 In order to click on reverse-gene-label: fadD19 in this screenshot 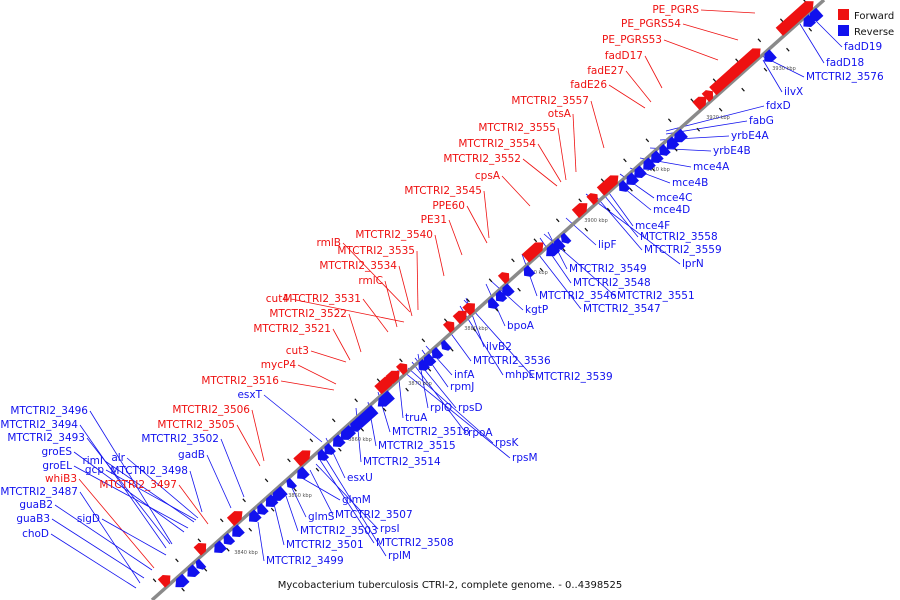, I will do `click(863, 47)`.